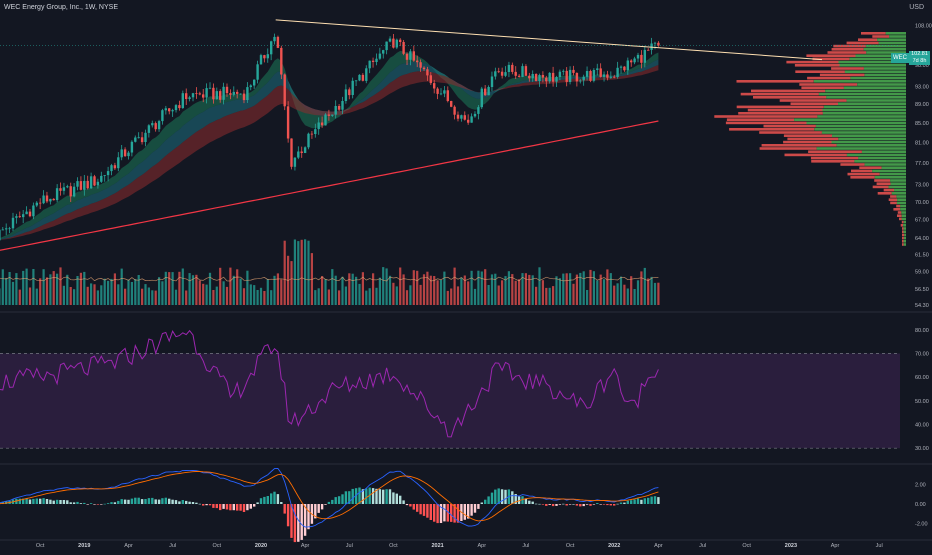 The height and width of the screenshot is (555, 932). I want to click on x-tick-label: Apr, so click(128, 546).